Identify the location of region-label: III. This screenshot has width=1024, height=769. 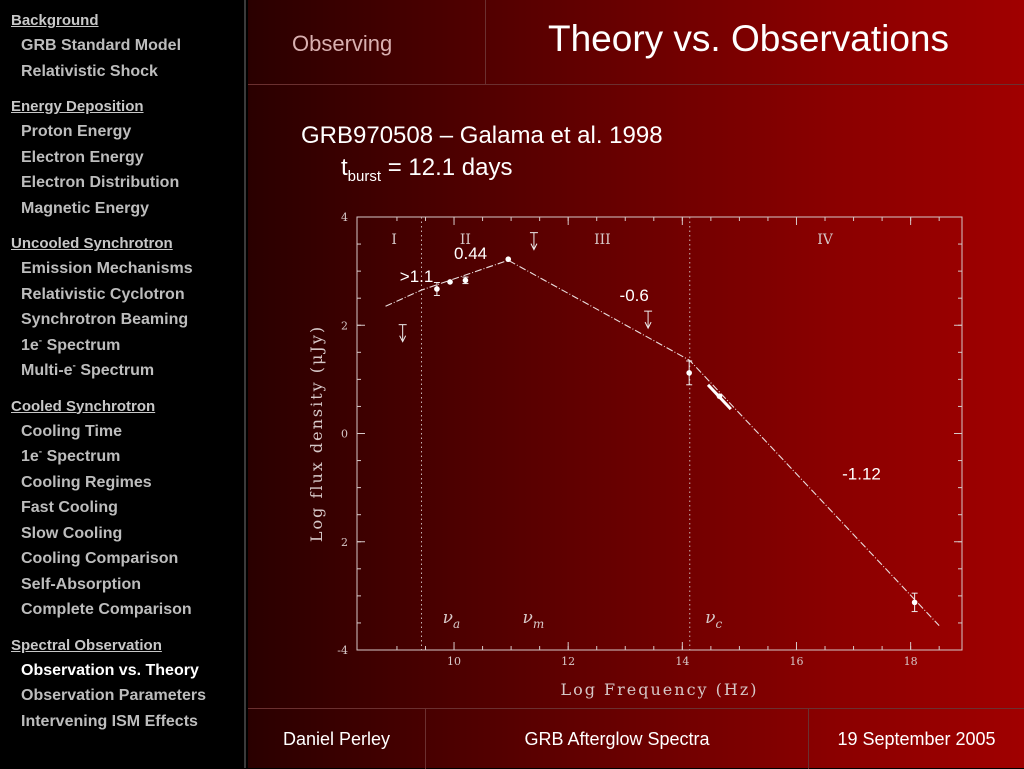
(602, 240).